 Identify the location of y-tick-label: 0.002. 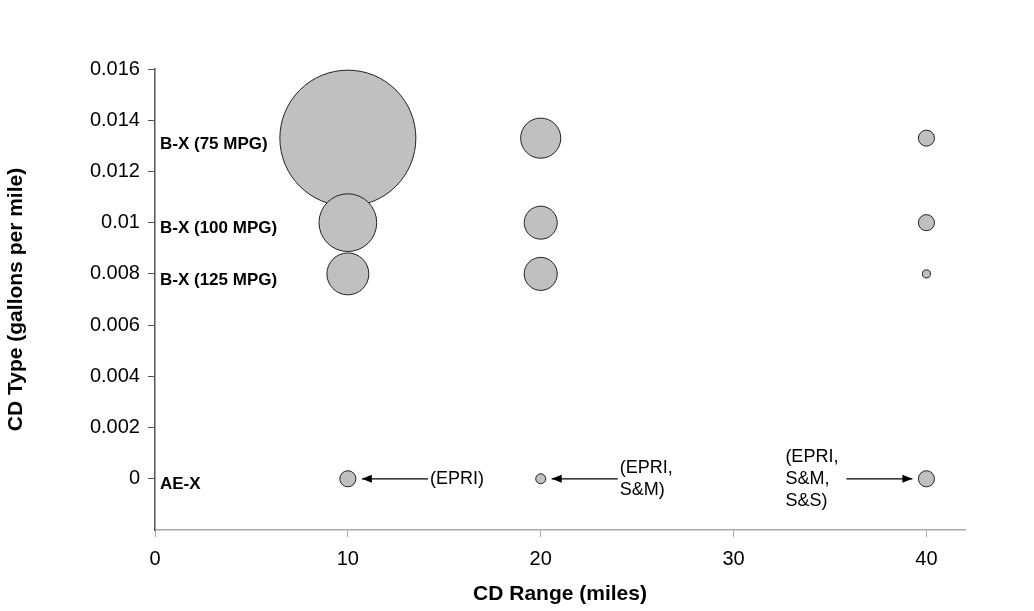
(114, 426).